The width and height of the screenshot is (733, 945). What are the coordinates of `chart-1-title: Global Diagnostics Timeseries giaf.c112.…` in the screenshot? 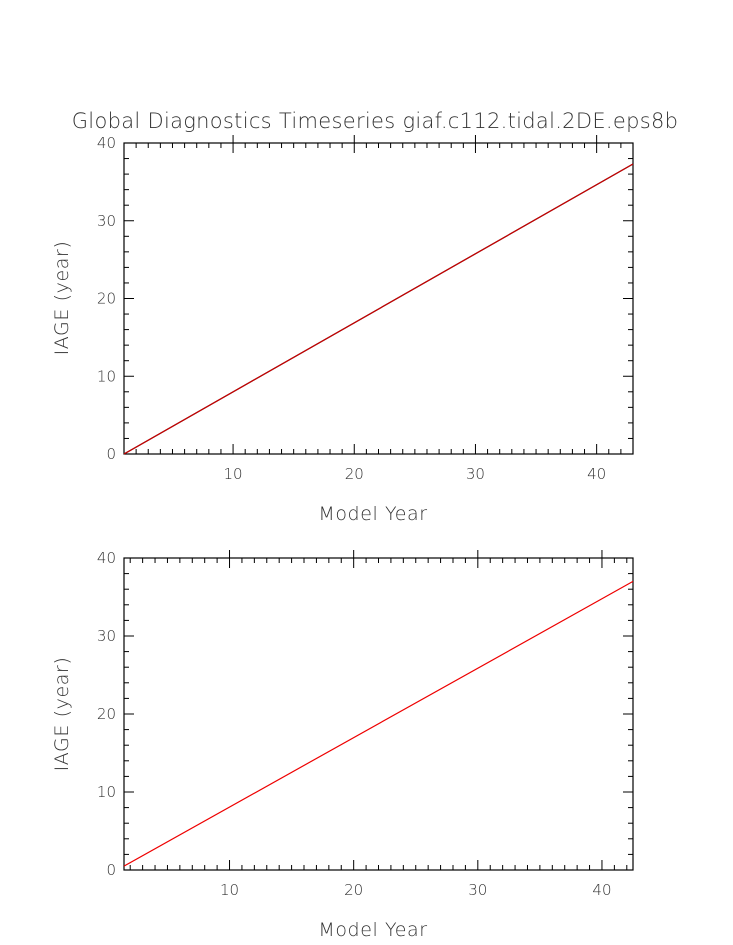 It's located at (375, 121).